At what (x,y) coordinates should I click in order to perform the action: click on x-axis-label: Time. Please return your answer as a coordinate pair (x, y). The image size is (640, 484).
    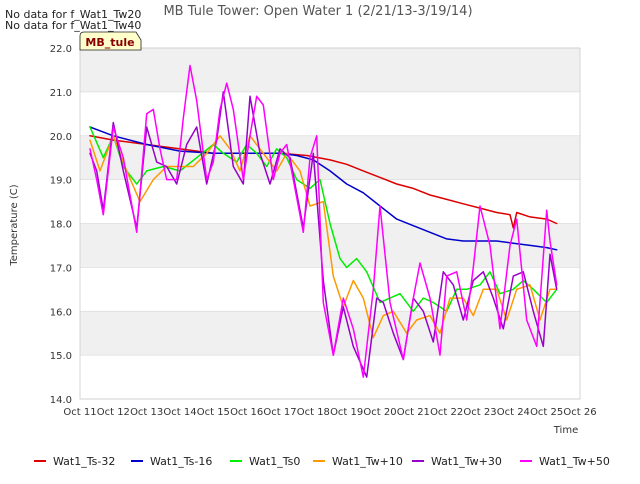
    Looking at the image, I should click on (565, 430).